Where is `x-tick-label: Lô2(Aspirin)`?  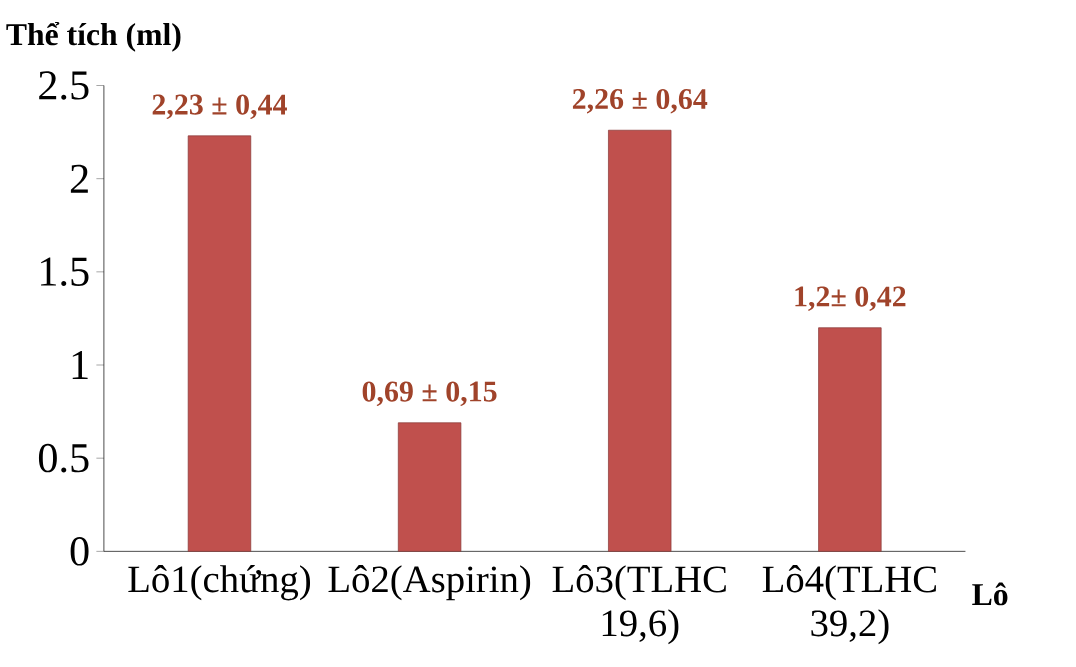
x-tick-label: Lô2(Aspirin) is located at coordinates (429, 583).